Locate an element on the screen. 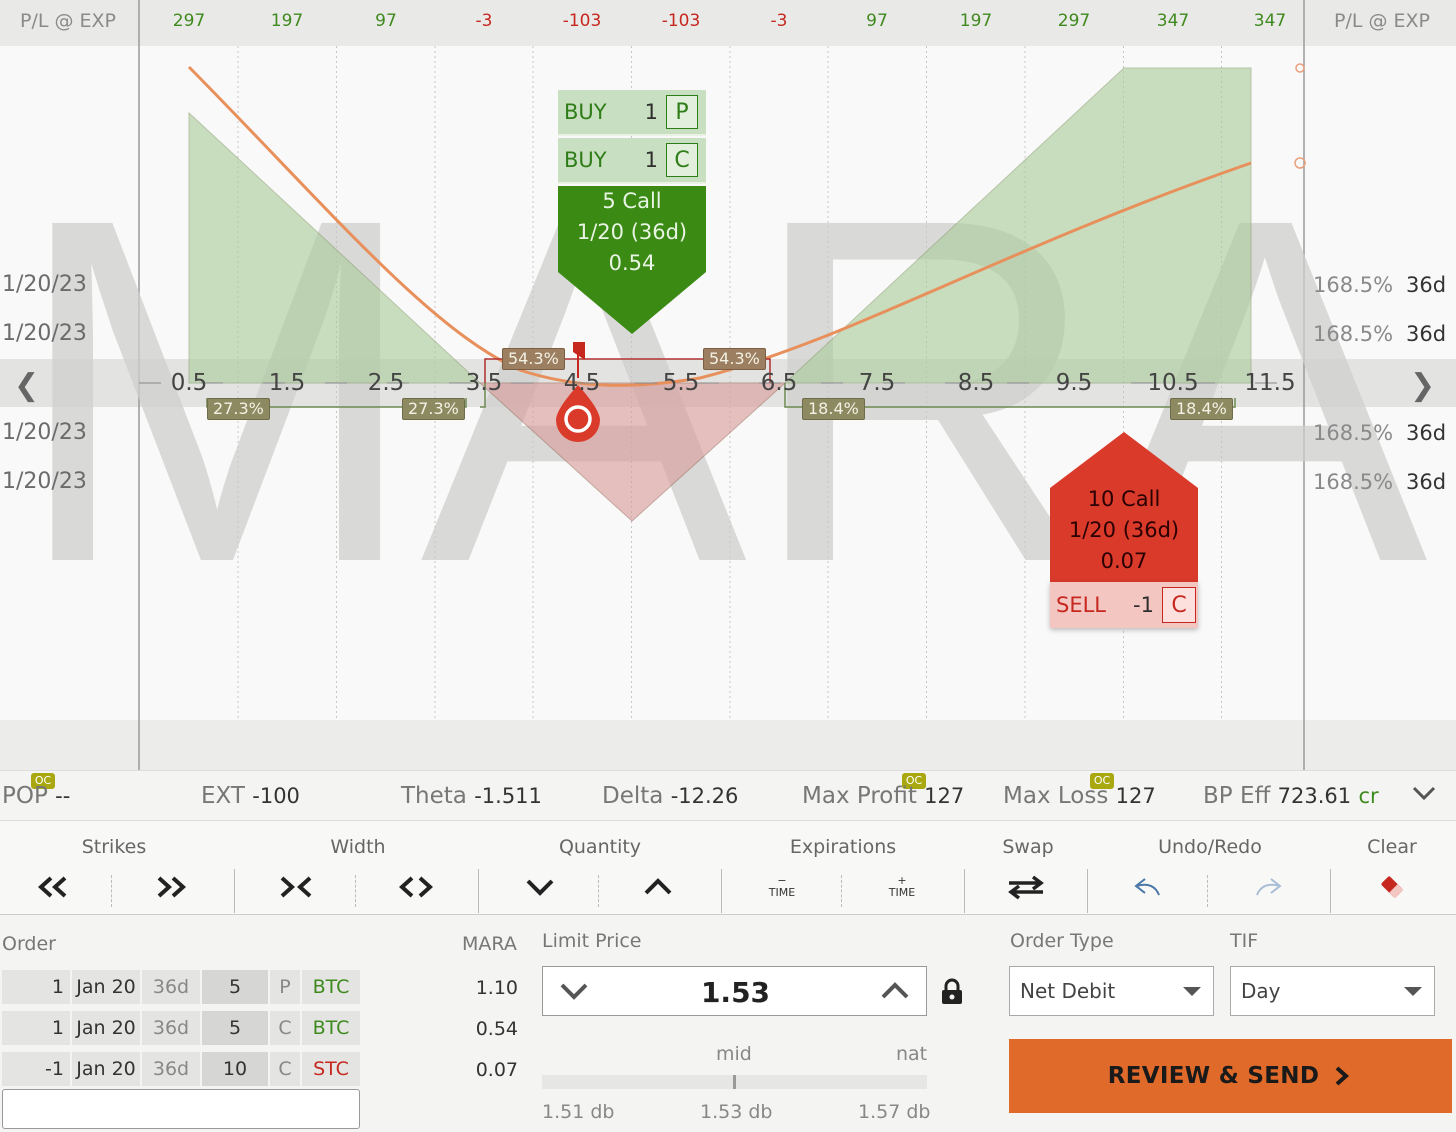  strike-label: 11.5 is located at coordinates (1270, 383).